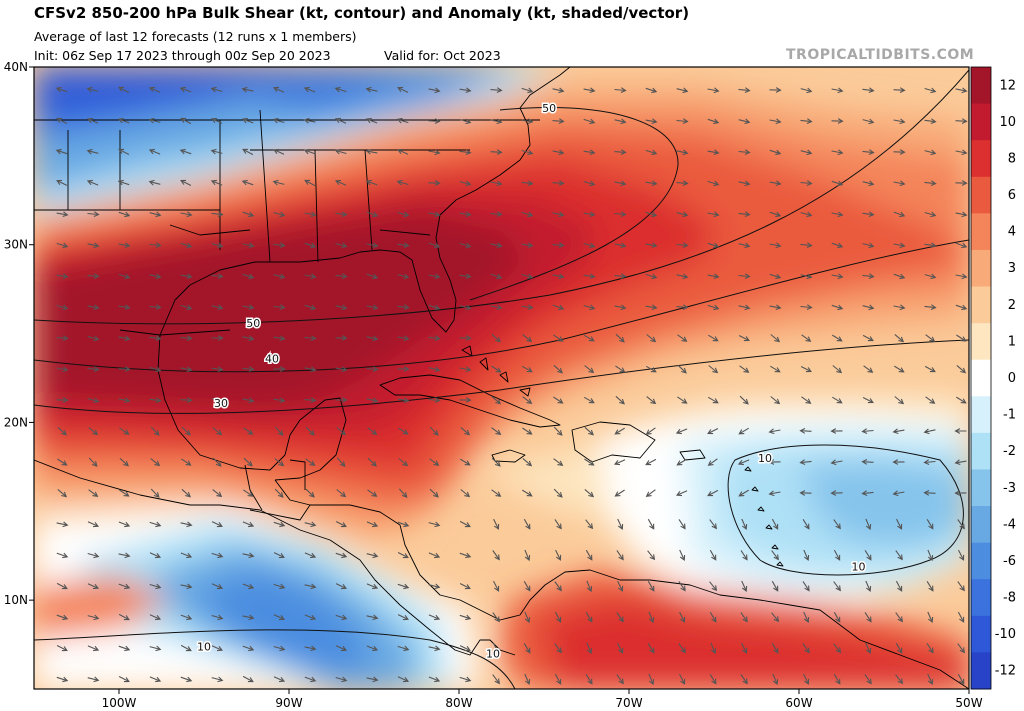 The height and width of the screenshot is (711, 1024). Describe the element at coordinates (1012, 378) in the screenshot. I see `colorbar-label: 0` at that location.